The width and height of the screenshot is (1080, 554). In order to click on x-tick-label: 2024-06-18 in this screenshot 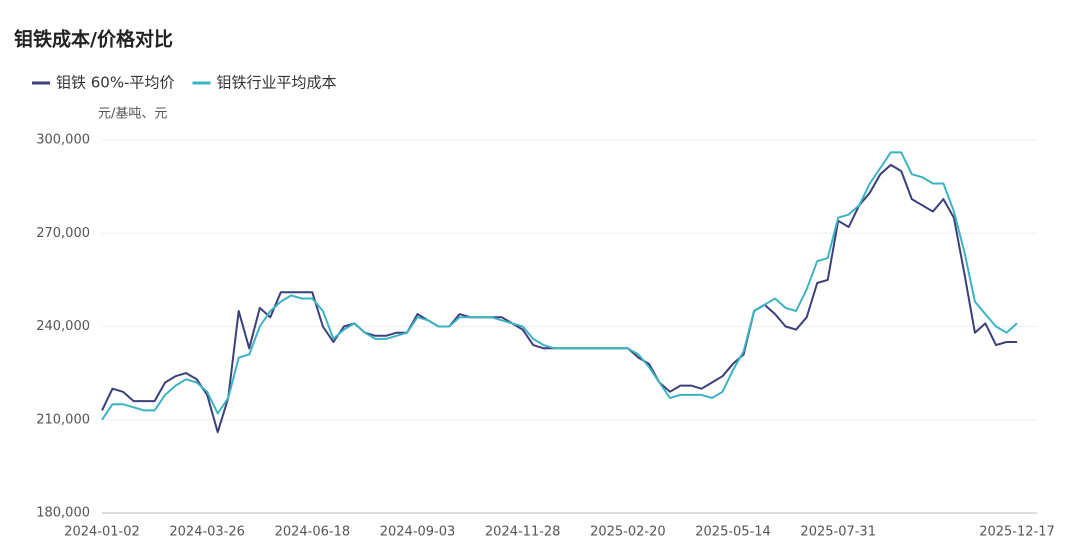, I will do `click(313, 532)`.